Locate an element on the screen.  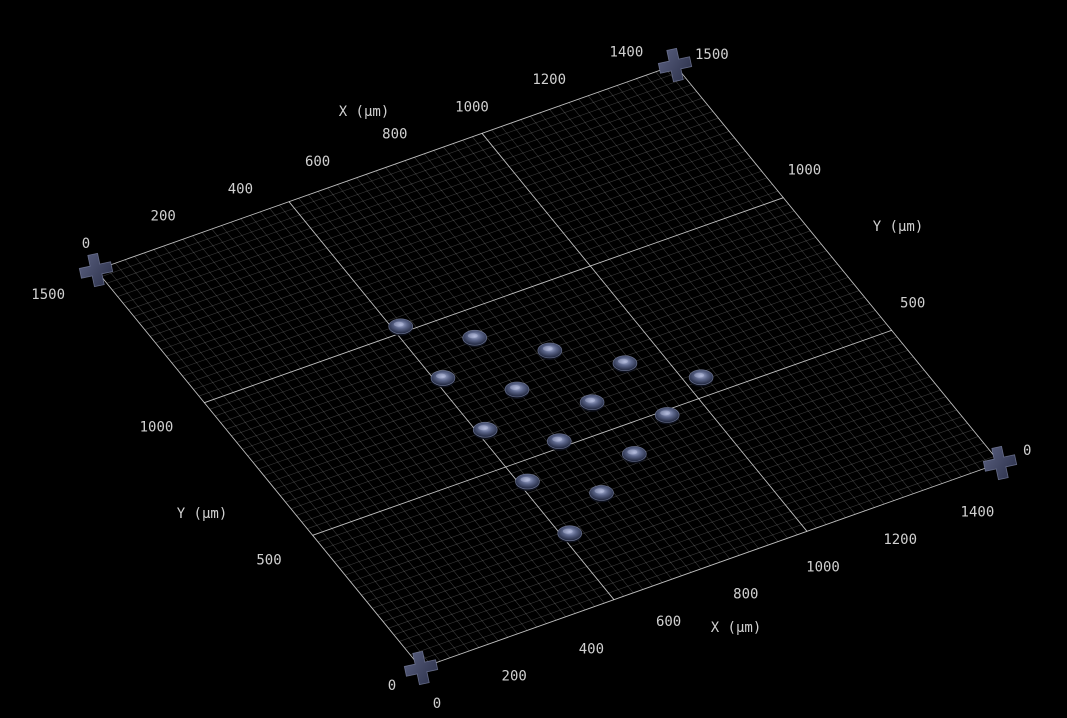
x-tick-label: 1500 is located at coordinates (712, 55).